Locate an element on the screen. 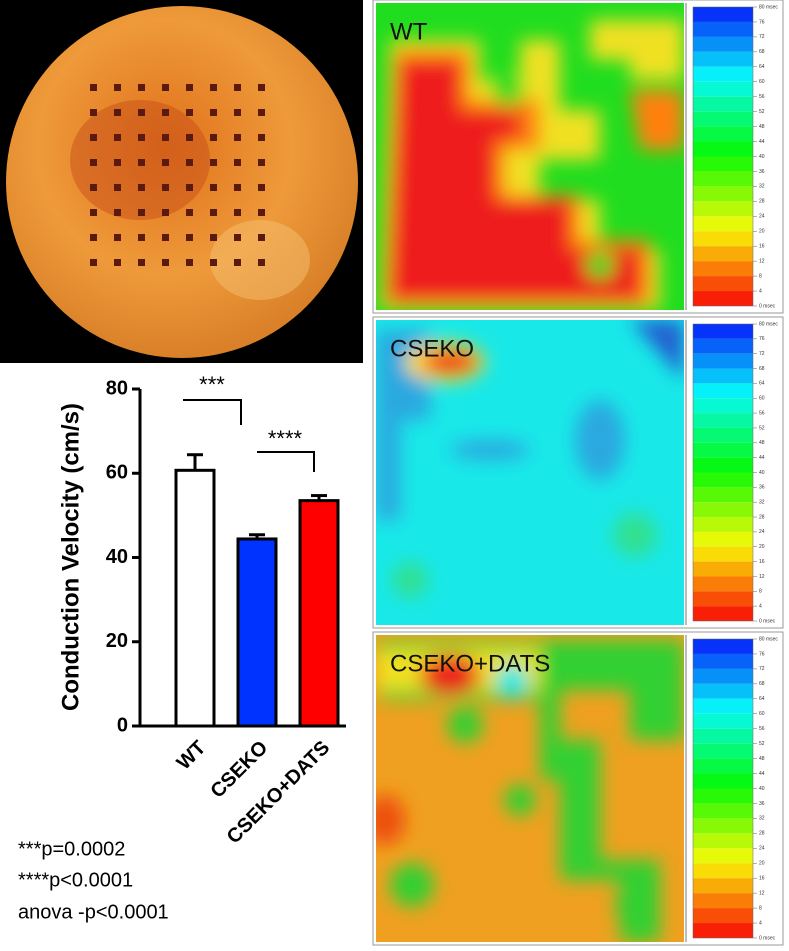  colorbar-tick-label: 64 is located at coordinates (762, 384).